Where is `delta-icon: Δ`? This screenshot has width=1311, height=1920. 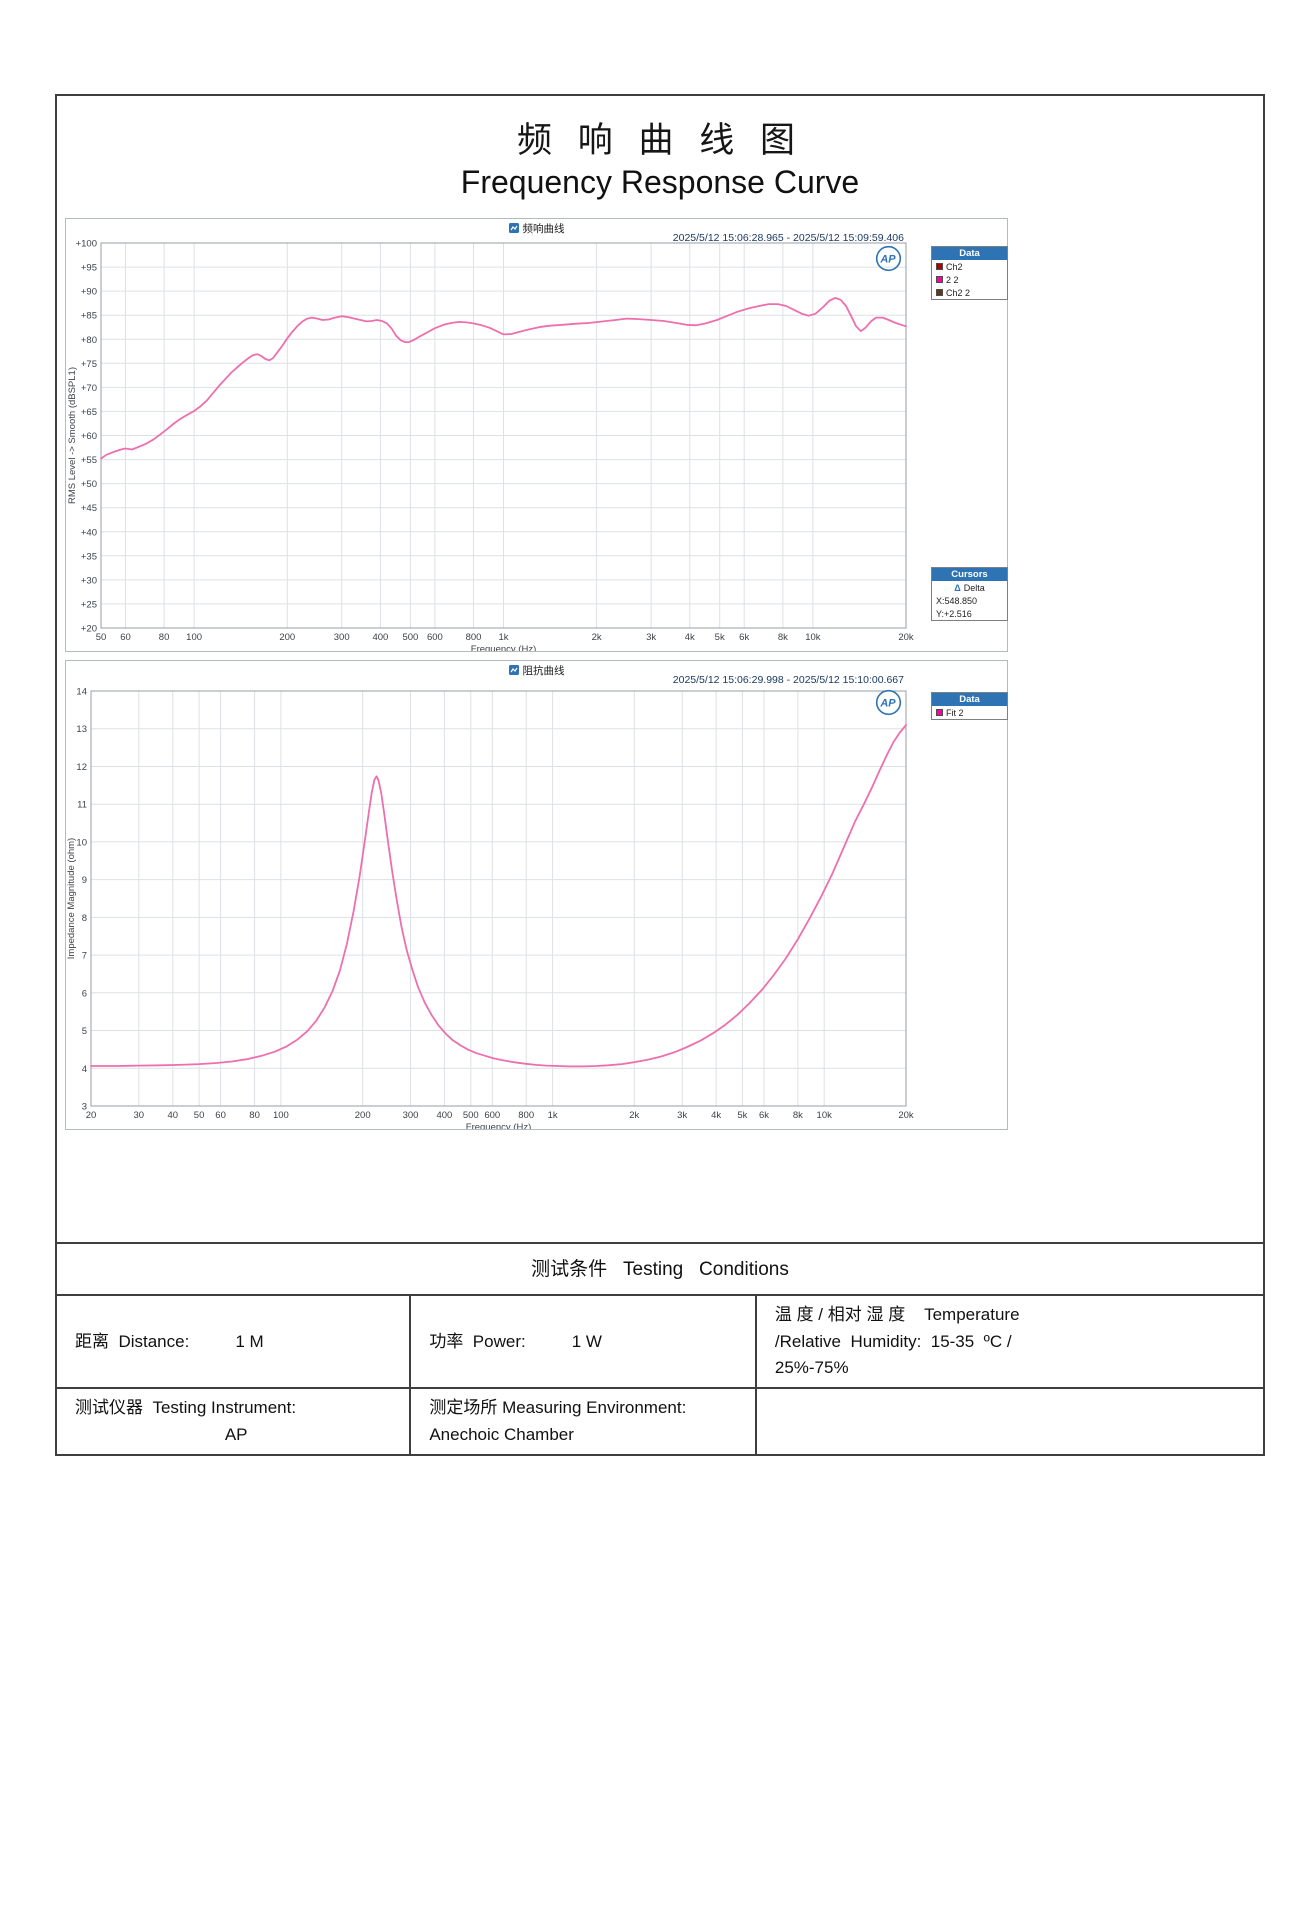
delta-icon: Δ is located at coordinates (957, 587).